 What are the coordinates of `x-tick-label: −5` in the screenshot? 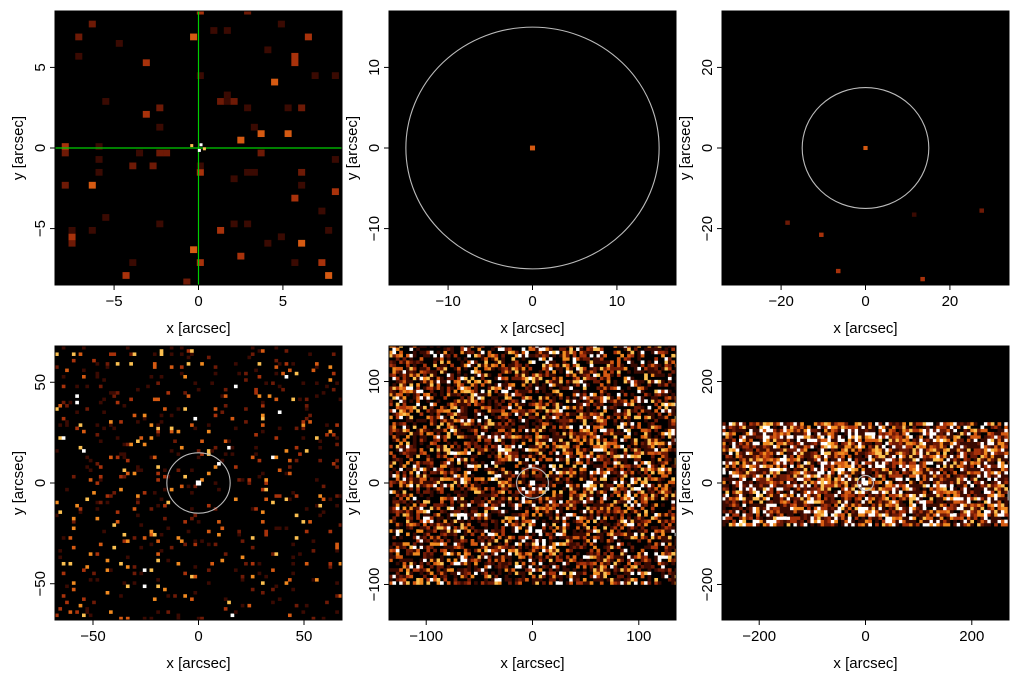 It's located at (114, 301).